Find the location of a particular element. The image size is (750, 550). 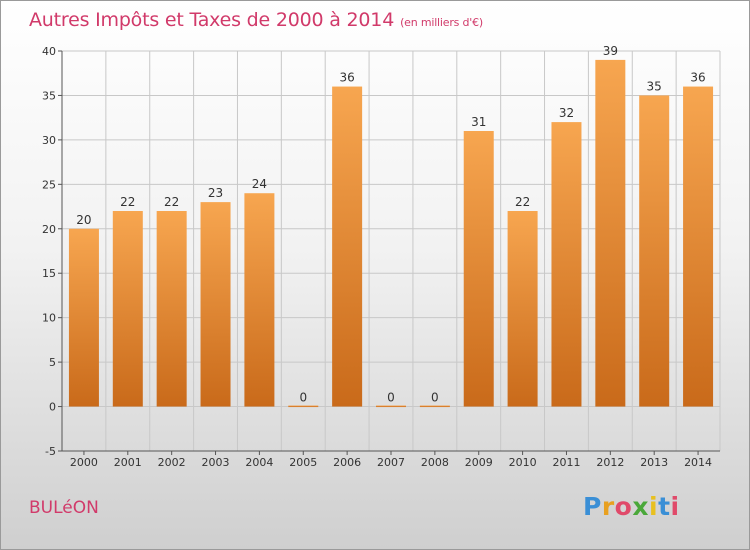

y-tick-label: 40 is located at coordinates (49, 51).